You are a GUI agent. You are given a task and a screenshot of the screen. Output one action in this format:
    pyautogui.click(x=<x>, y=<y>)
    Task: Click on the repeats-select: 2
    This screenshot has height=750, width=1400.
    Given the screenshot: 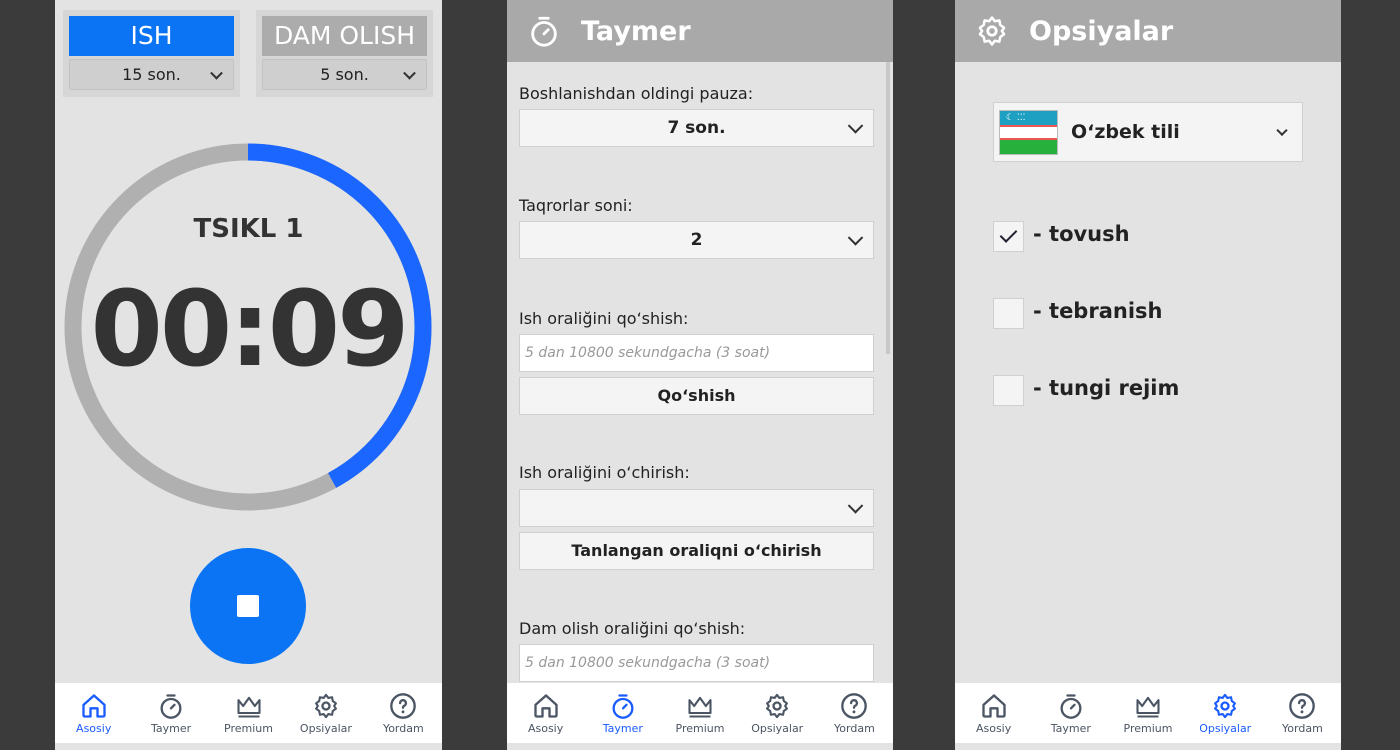 What is the action you would take?
    pyautogui.click(x=696, y=240)
    